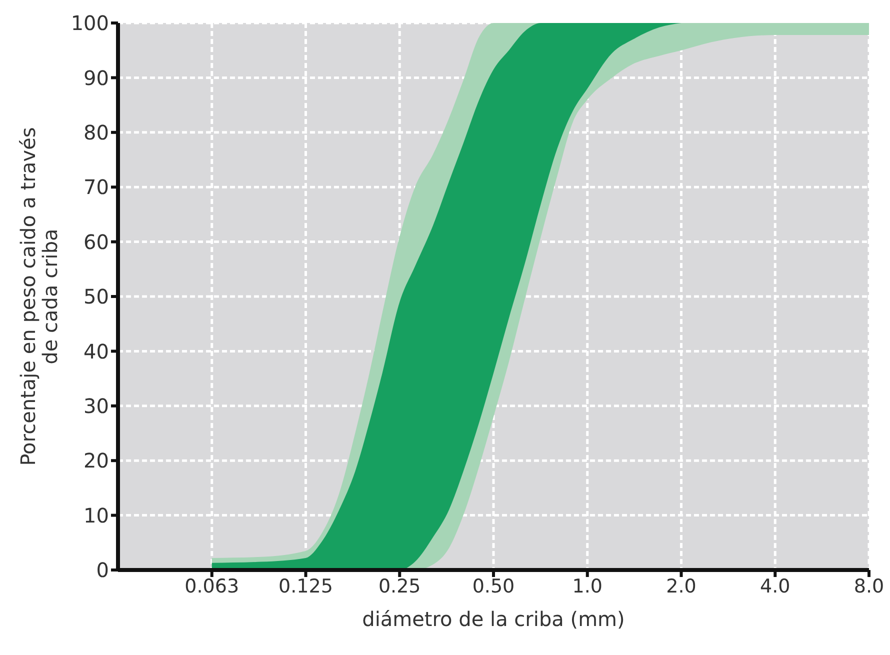  What do you see at coordinates (96, 460) in the screenshot?
I see `y-tick-label: 20` at bounding box center [96, 460].